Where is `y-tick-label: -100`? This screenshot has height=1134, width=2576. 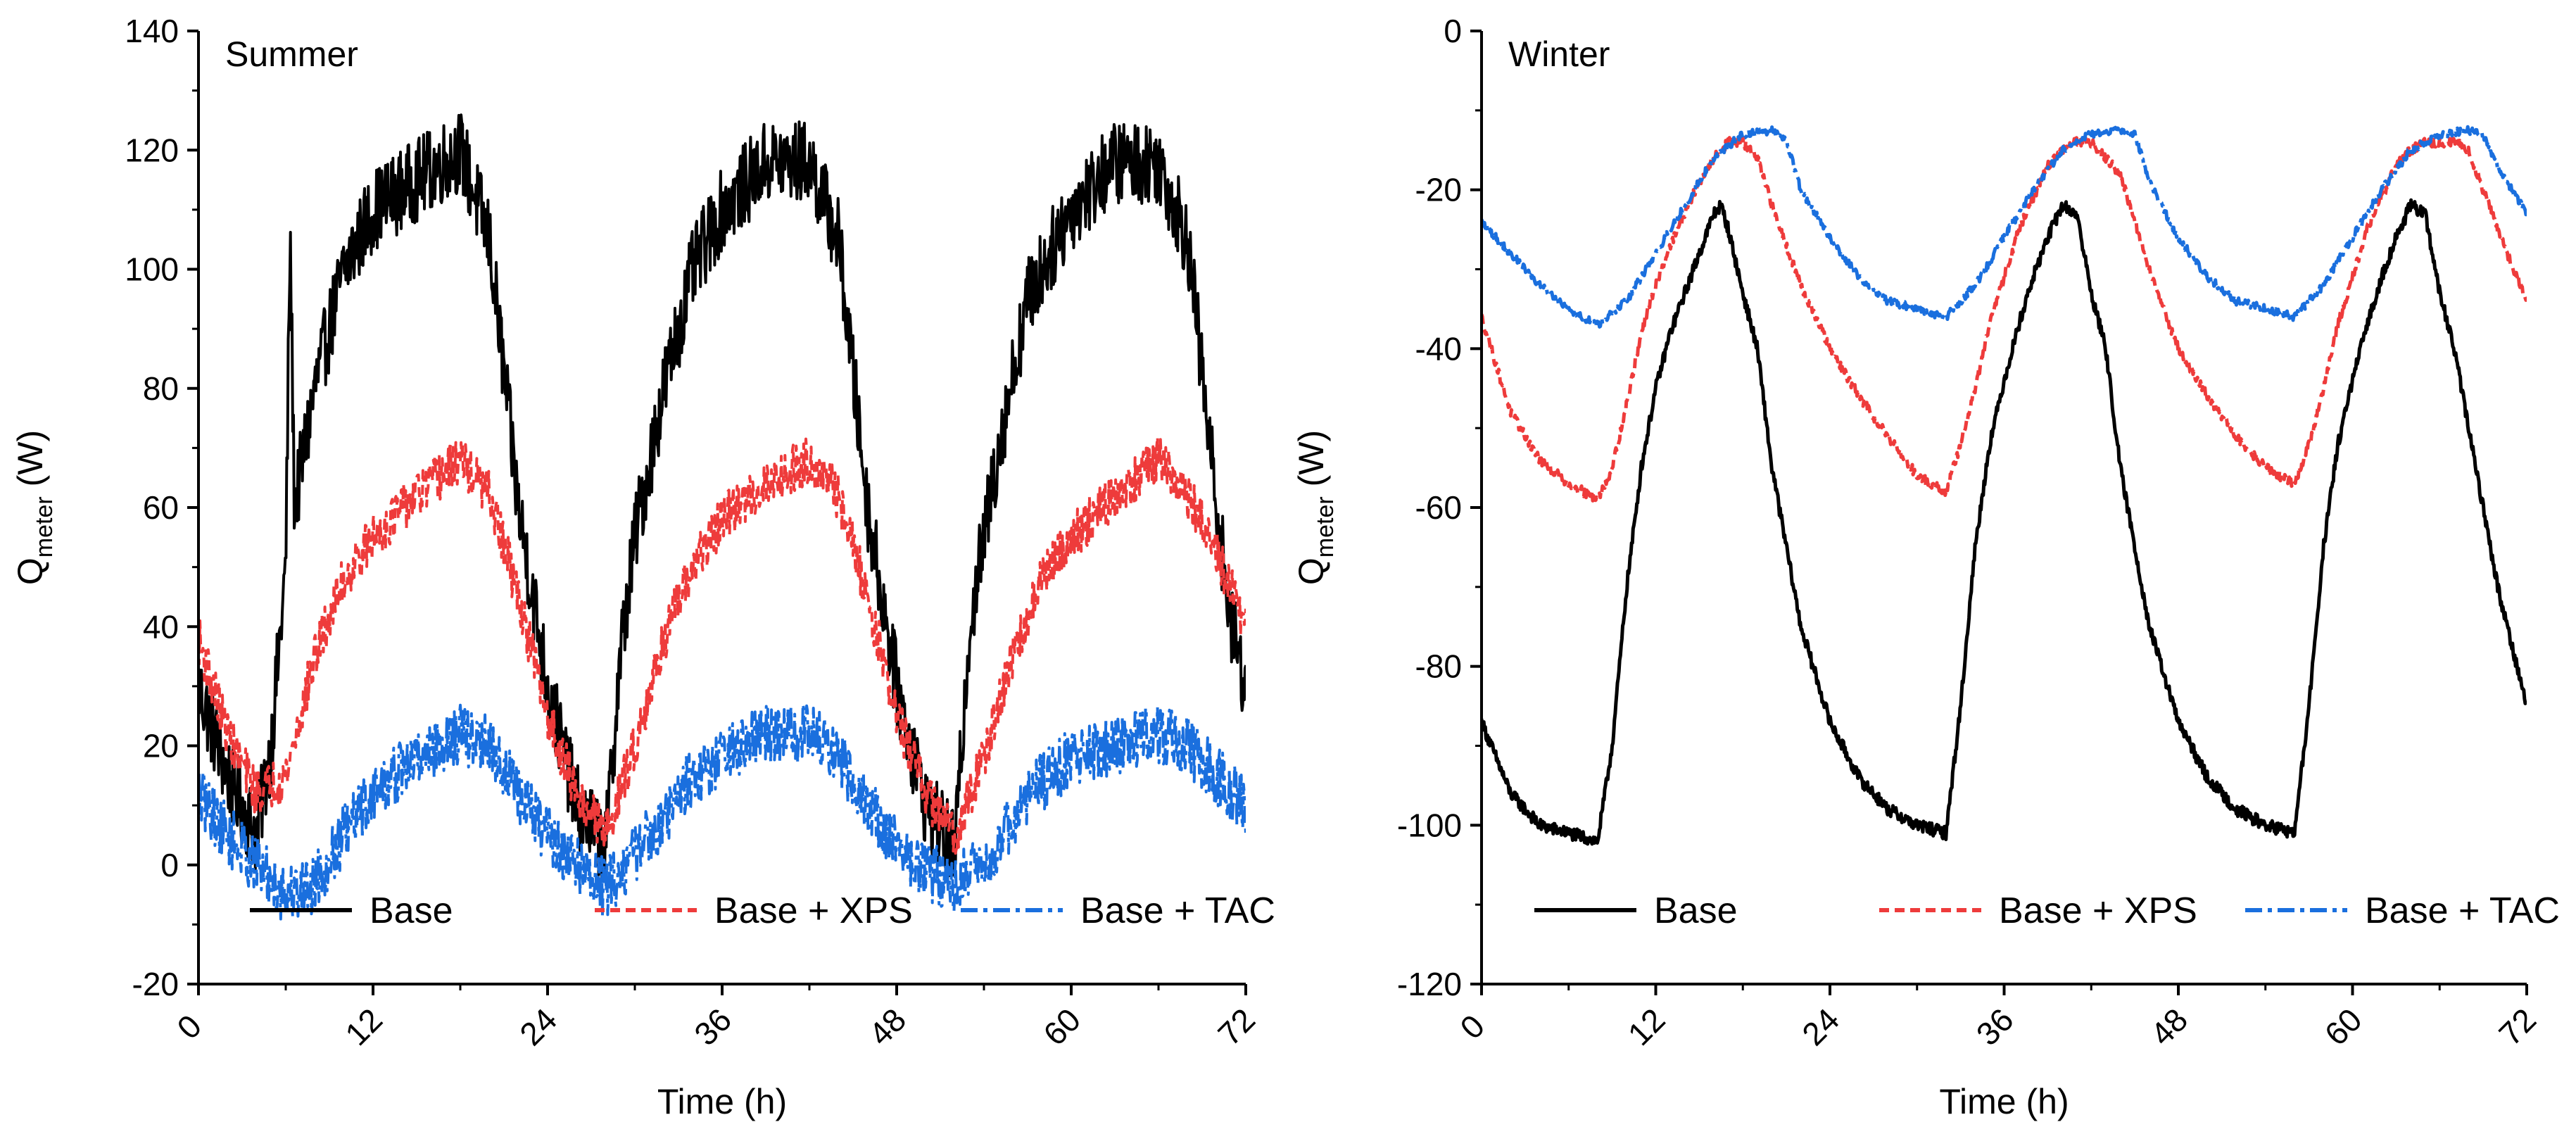
y-tick-label: -100 is located at coordinates (1429, 825).